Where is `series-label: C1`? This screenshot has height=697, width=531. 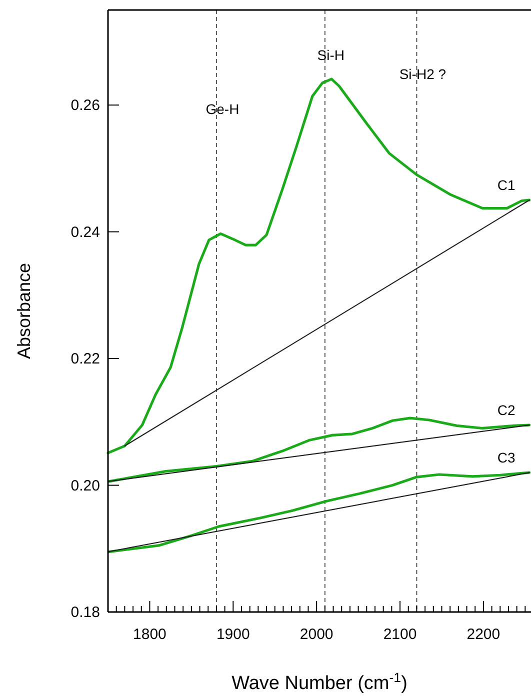
series-label: C1 is located at coordinates (506, 185).